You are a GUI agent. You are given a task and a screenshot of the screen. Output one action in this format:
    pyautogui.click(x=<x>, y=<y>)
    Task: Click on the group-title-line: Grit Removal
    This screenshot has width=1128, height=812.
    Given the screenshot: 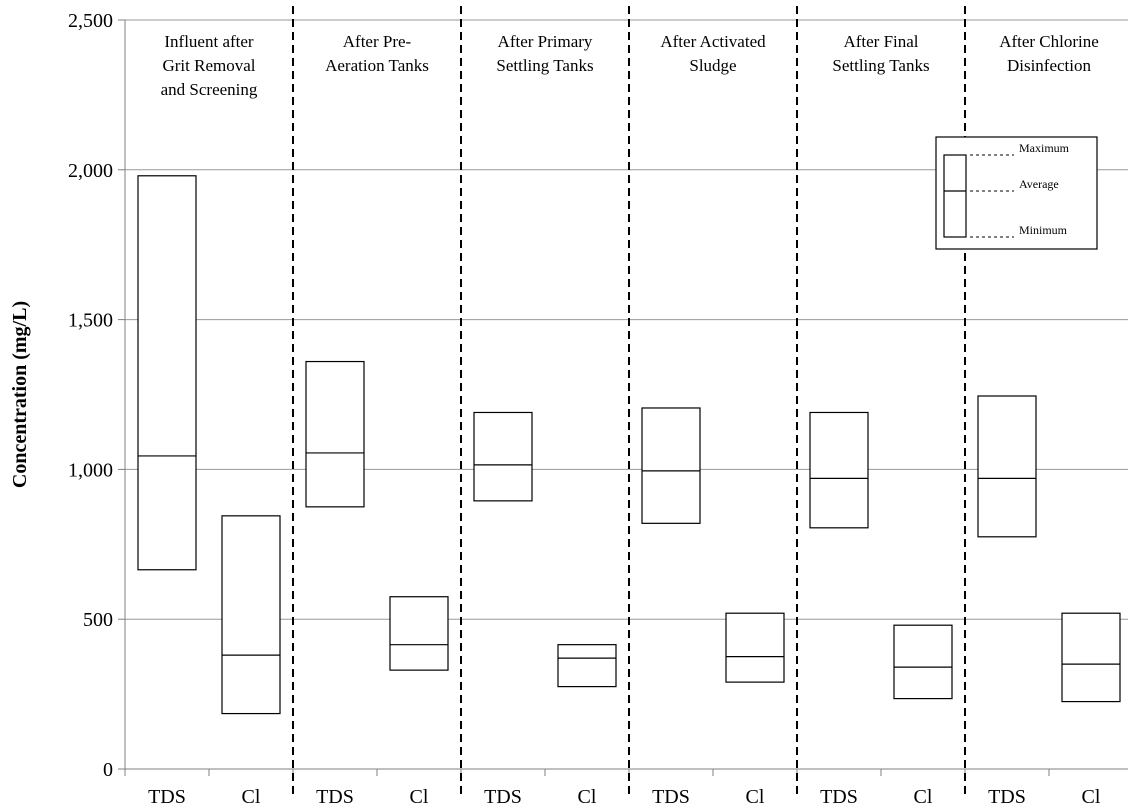 What is the action you would take?
    pyautogui.click(x=208, y=65)
    